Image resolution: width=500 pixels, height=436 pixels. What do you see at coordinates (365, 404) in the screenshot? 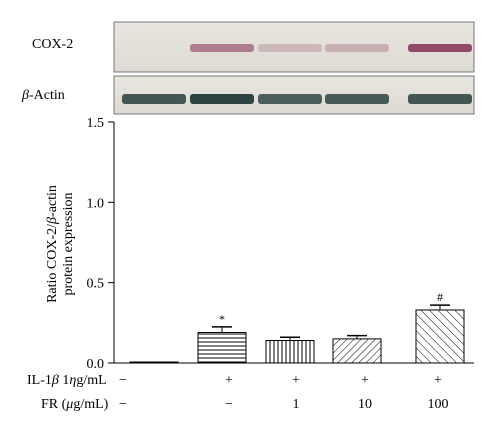
I see `condition-value: 10` at bounding box center [365, 404].